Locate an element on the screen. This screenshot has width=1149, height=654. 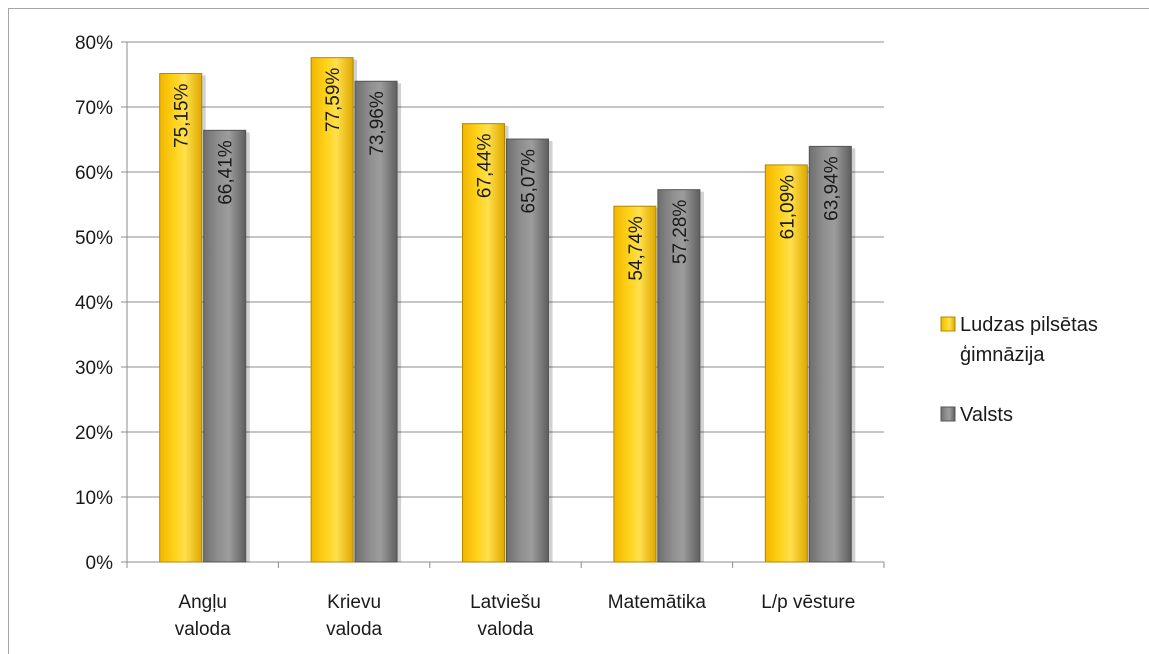
x-tick-label: Krievu is located at coordinates (354, 602).